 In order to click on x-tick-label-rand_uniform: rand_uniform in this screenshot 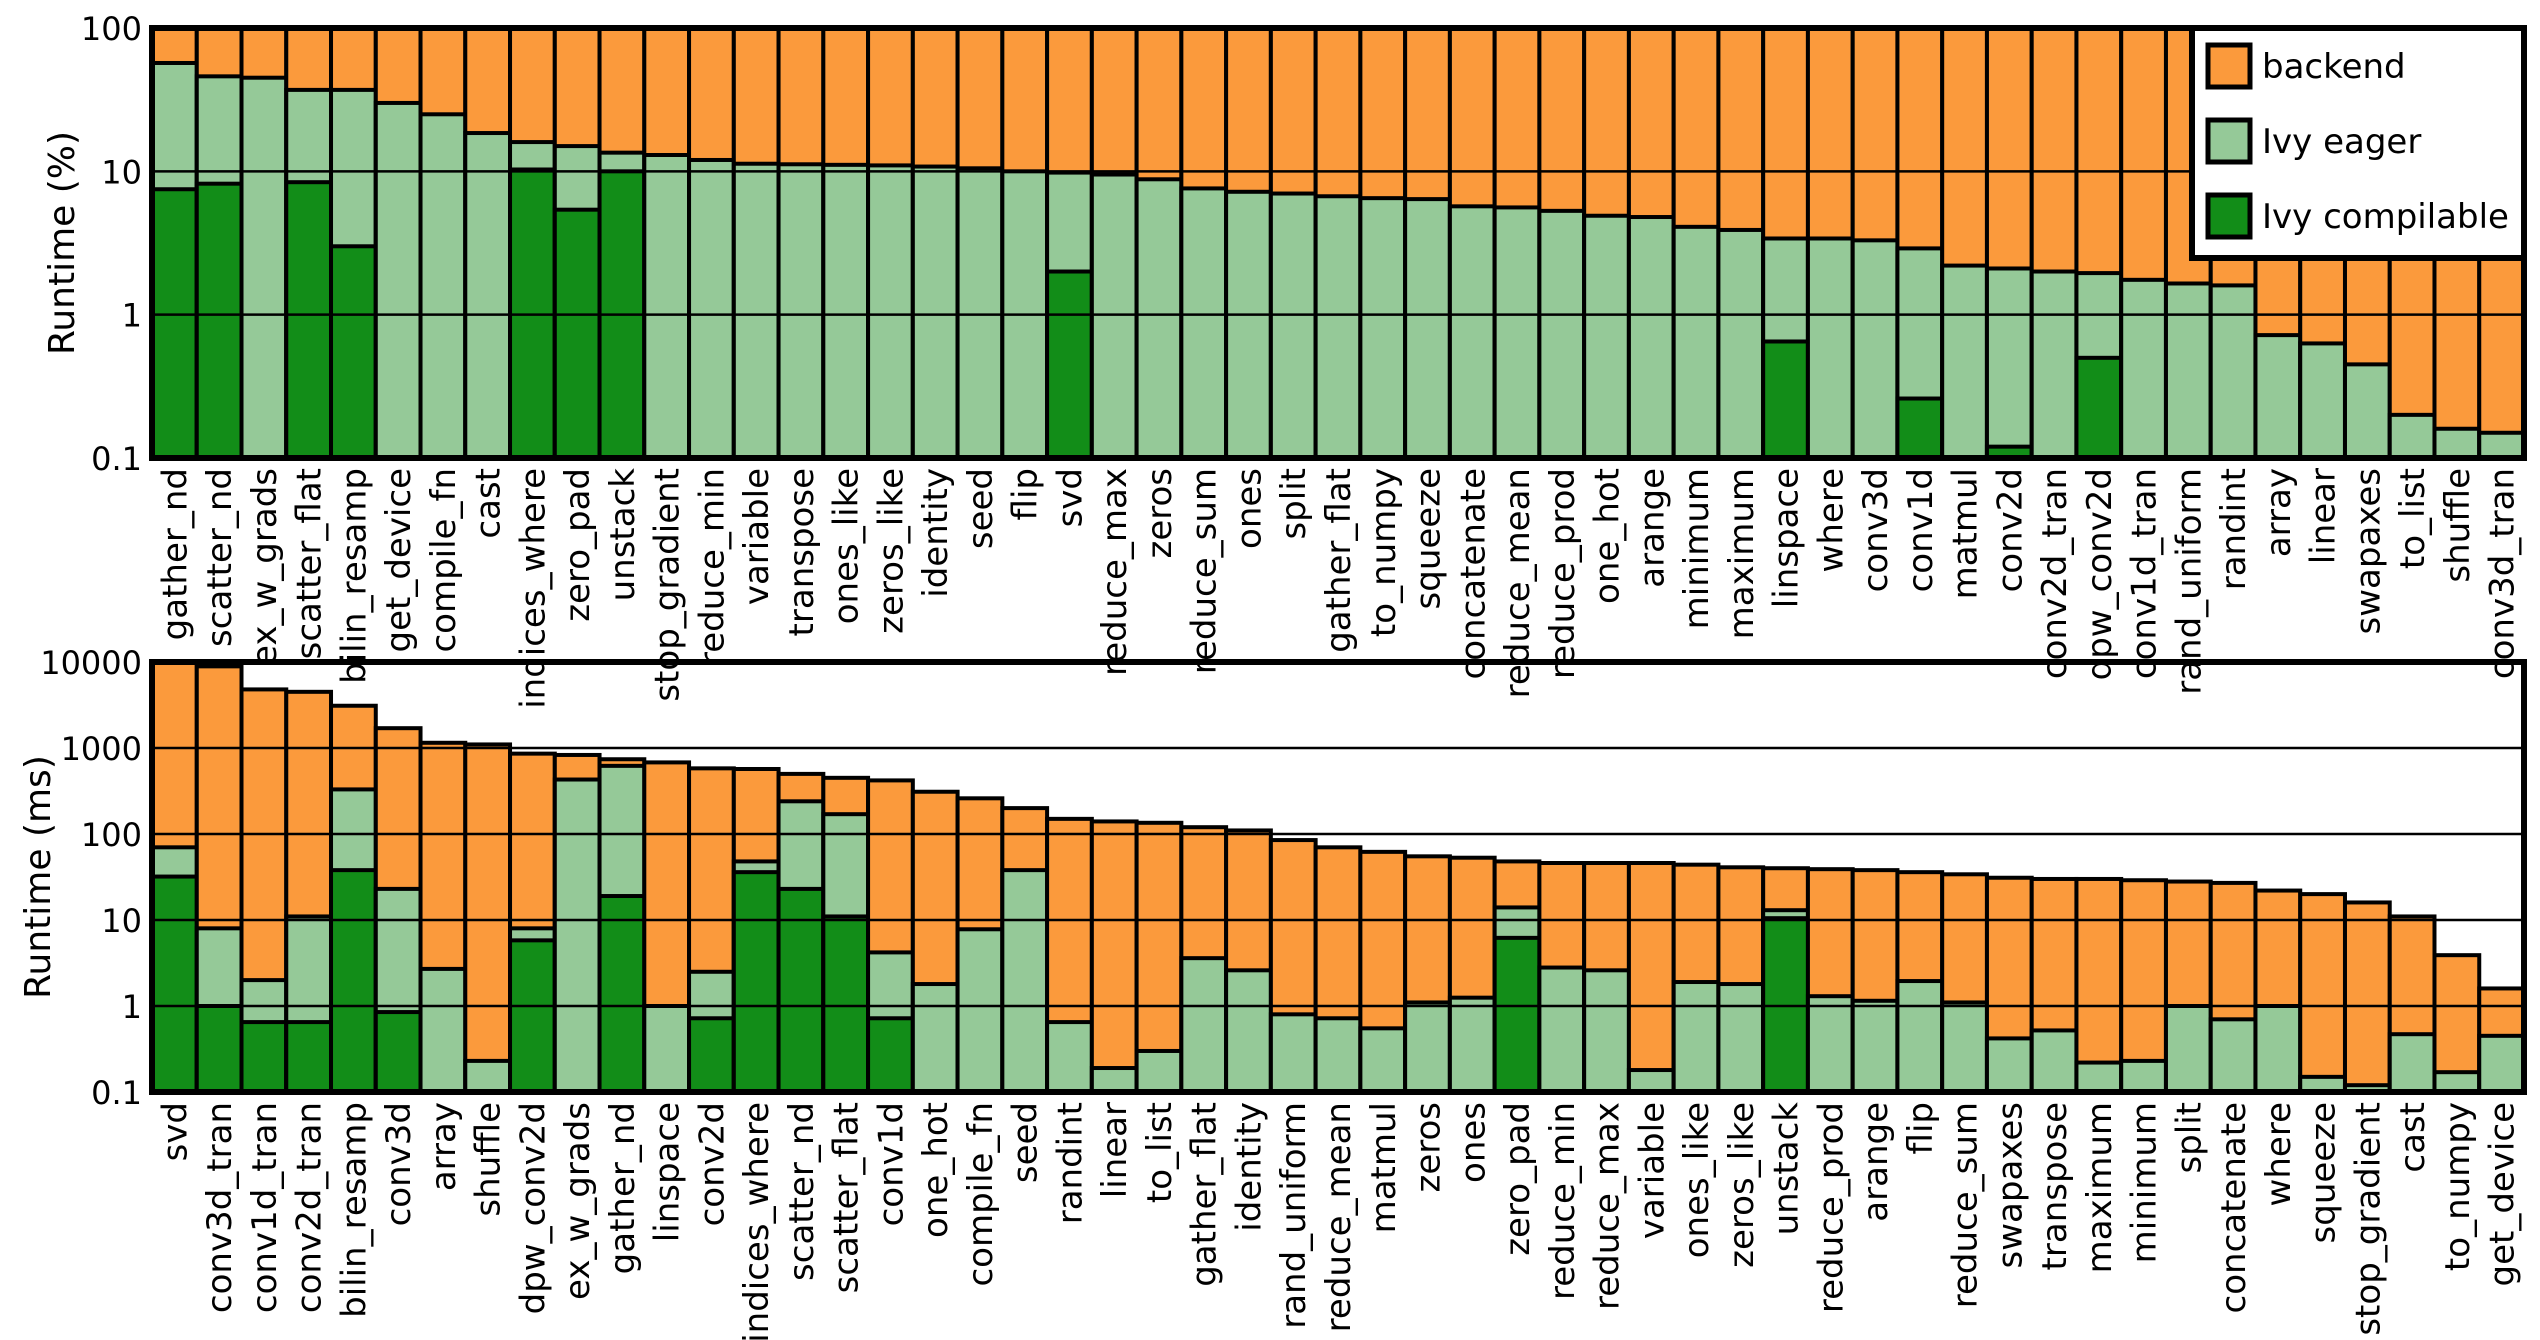, I will do `click(1294, 1215)`.